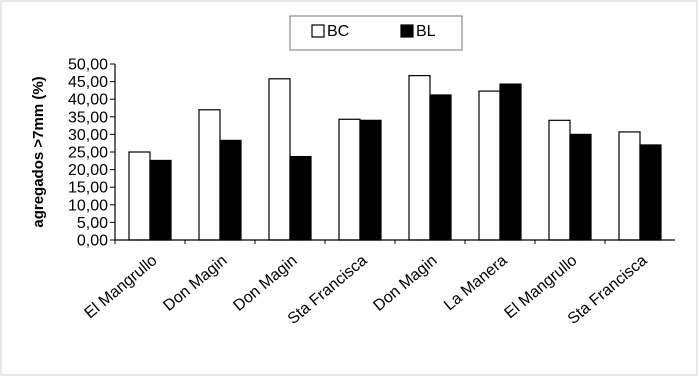  I want to click on y-tick-label: 15,00, so click(88, 188).